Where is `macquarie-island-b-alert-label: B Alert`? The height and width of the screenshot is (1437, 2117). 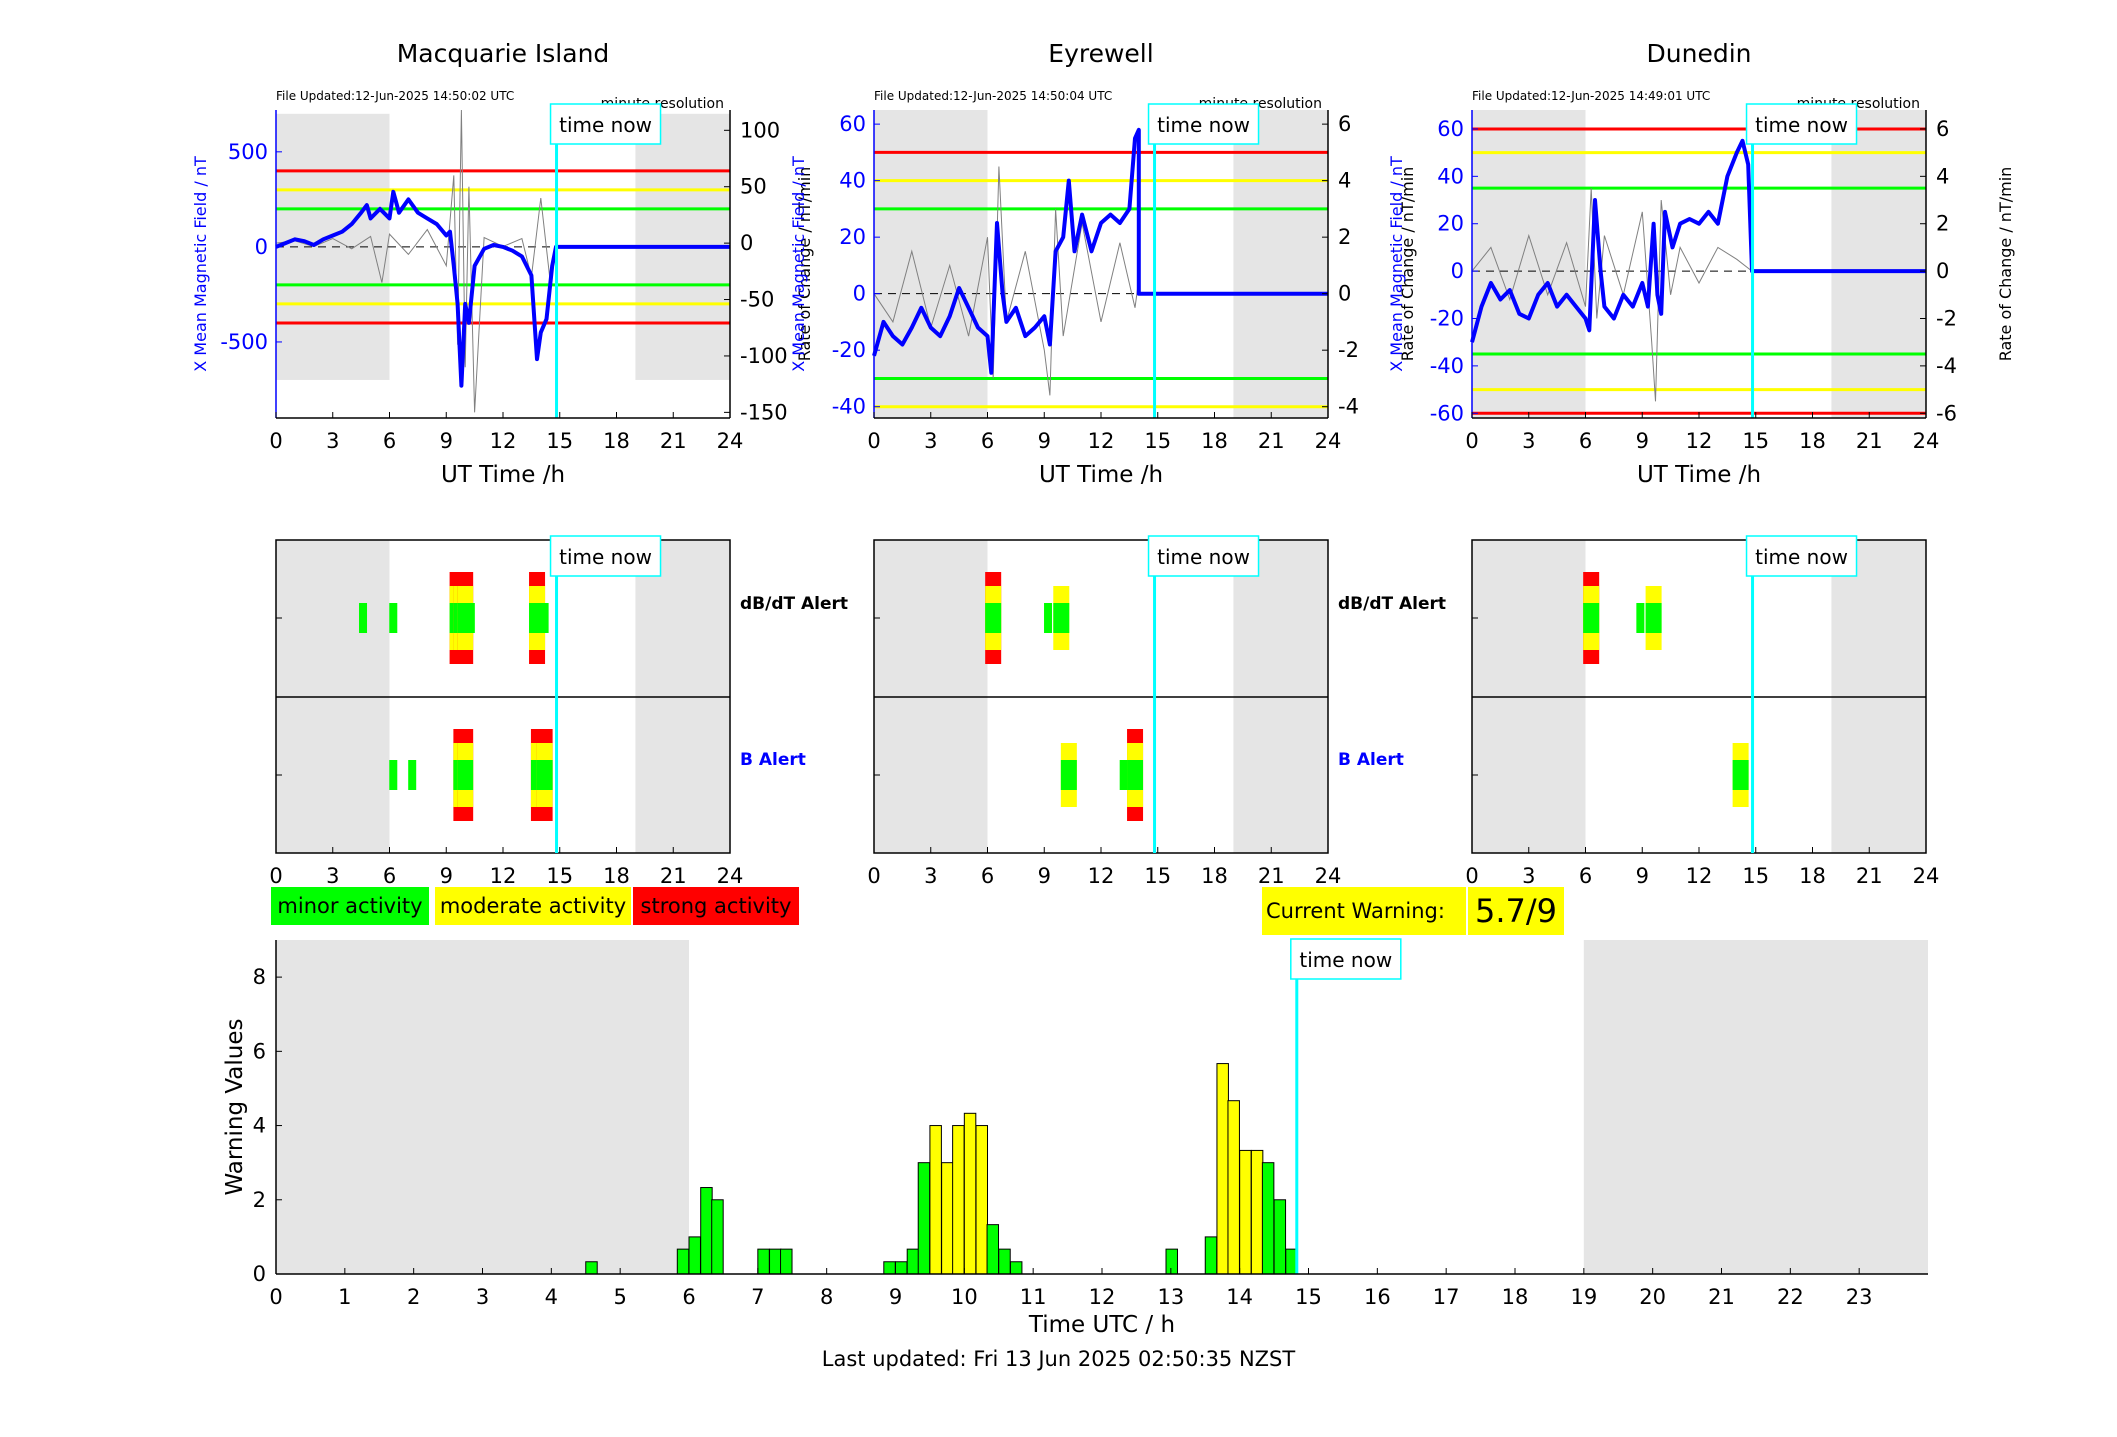 macquarie-island-b-alert-label: B Alert is located at coordinates (773, 760).